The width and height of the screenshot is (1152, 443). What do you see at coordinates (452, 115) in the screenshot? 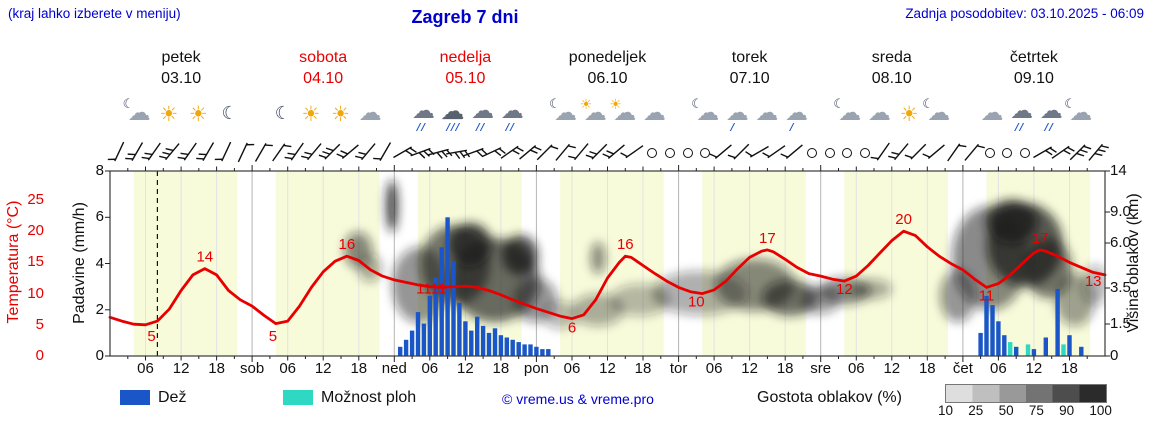
I see `heavy-rain-icon: ☁///` at bounding box center [452, 115].